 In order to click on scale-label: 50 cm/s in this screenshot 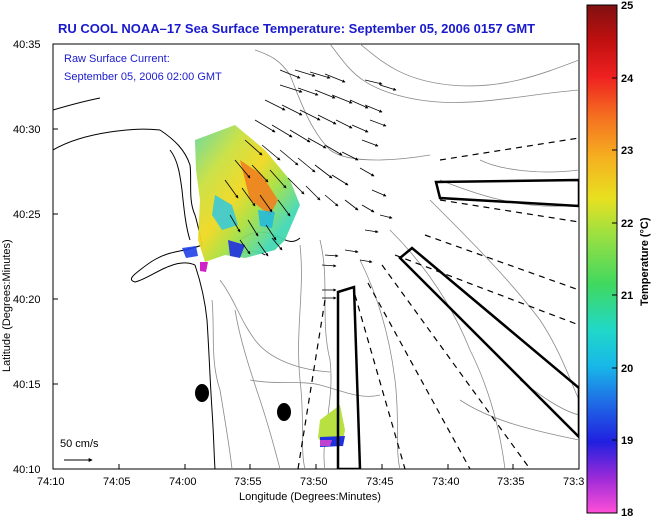, I will do `click(79, 444)`.